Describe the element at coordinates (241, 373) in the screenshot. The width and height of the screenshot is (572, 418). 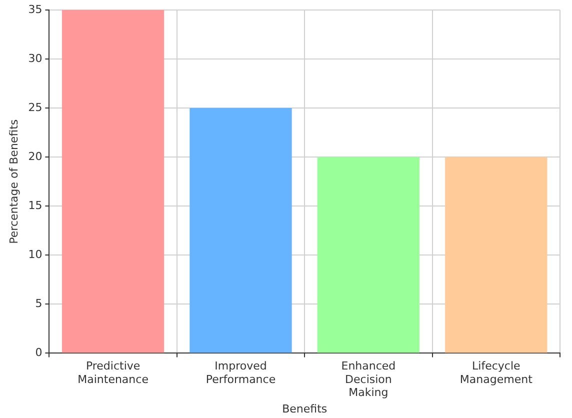
I see `x-tick-label: Improved Performance` at that location.